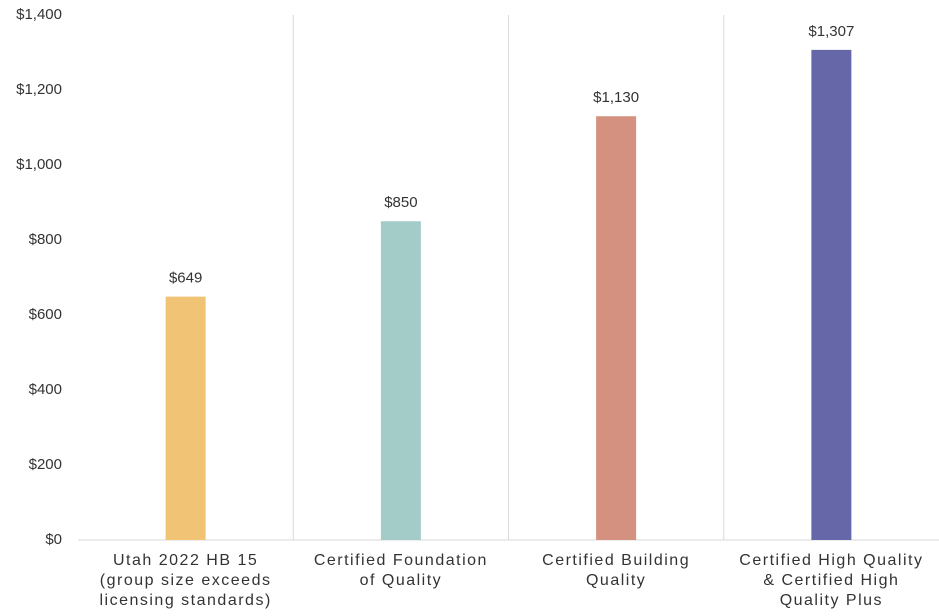  I want to click on y-tick-label: $1,200, so click(39, 89).